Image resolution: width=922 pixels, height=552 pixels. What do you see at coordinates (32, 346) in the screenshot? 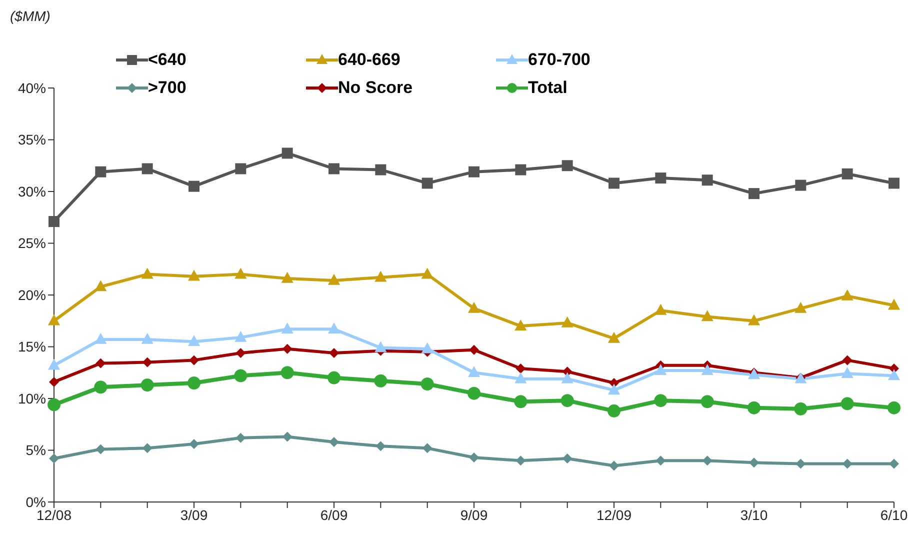
I see `y-tick-label: 15%` at bounding box center [32, 346].